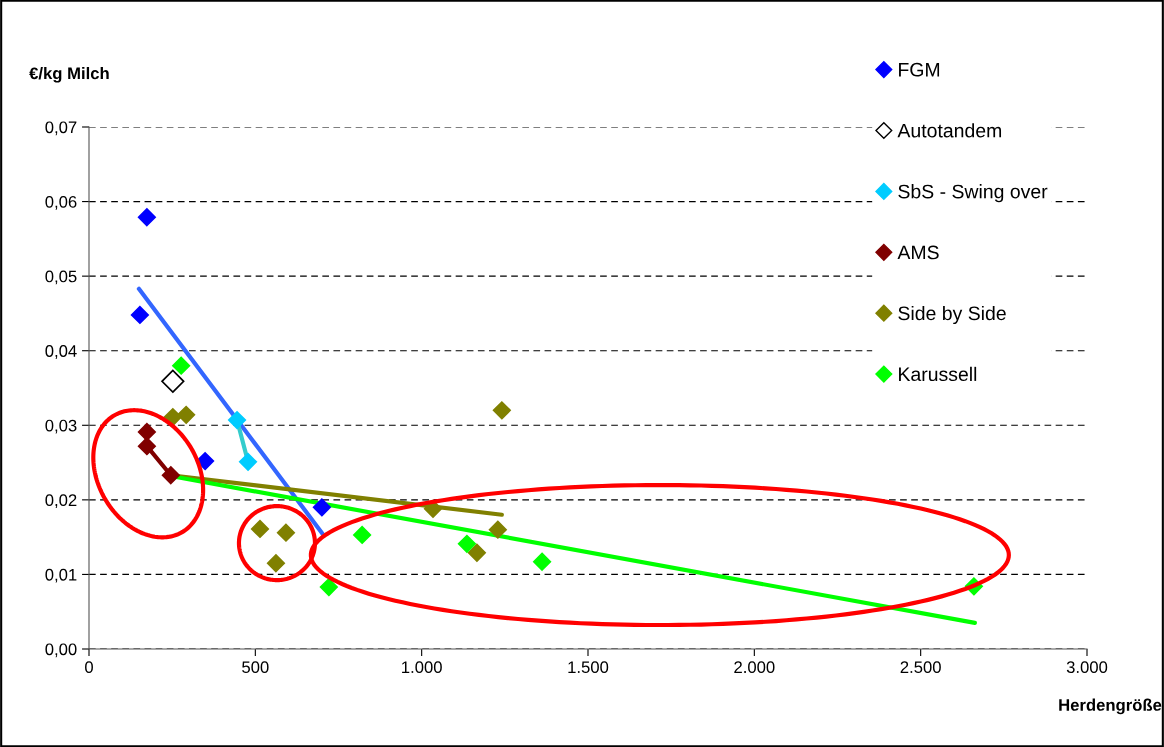 This screenshot has height=747, width=1164. Describe the element at coordinates (255, 667) in the screenshot. I see `x-tick-label: 500` at that location.